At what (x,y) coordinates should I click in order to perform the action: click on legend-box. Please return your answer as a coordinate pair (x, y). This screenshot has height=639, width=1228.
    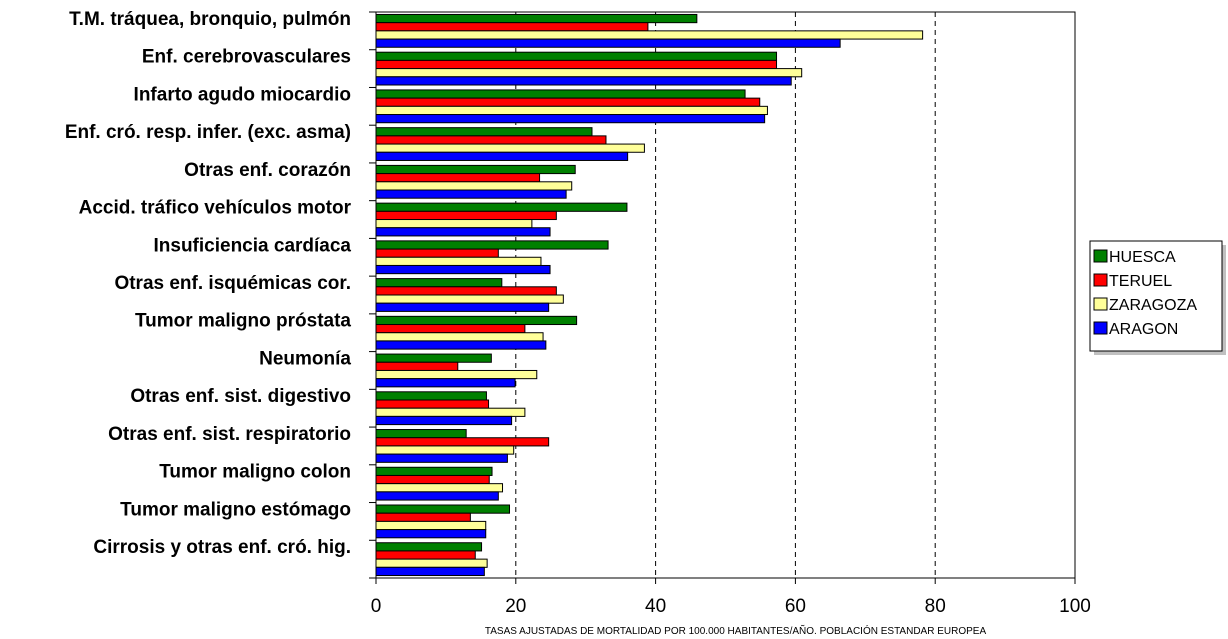
    Looking at the image, I should click on (1156, 296).